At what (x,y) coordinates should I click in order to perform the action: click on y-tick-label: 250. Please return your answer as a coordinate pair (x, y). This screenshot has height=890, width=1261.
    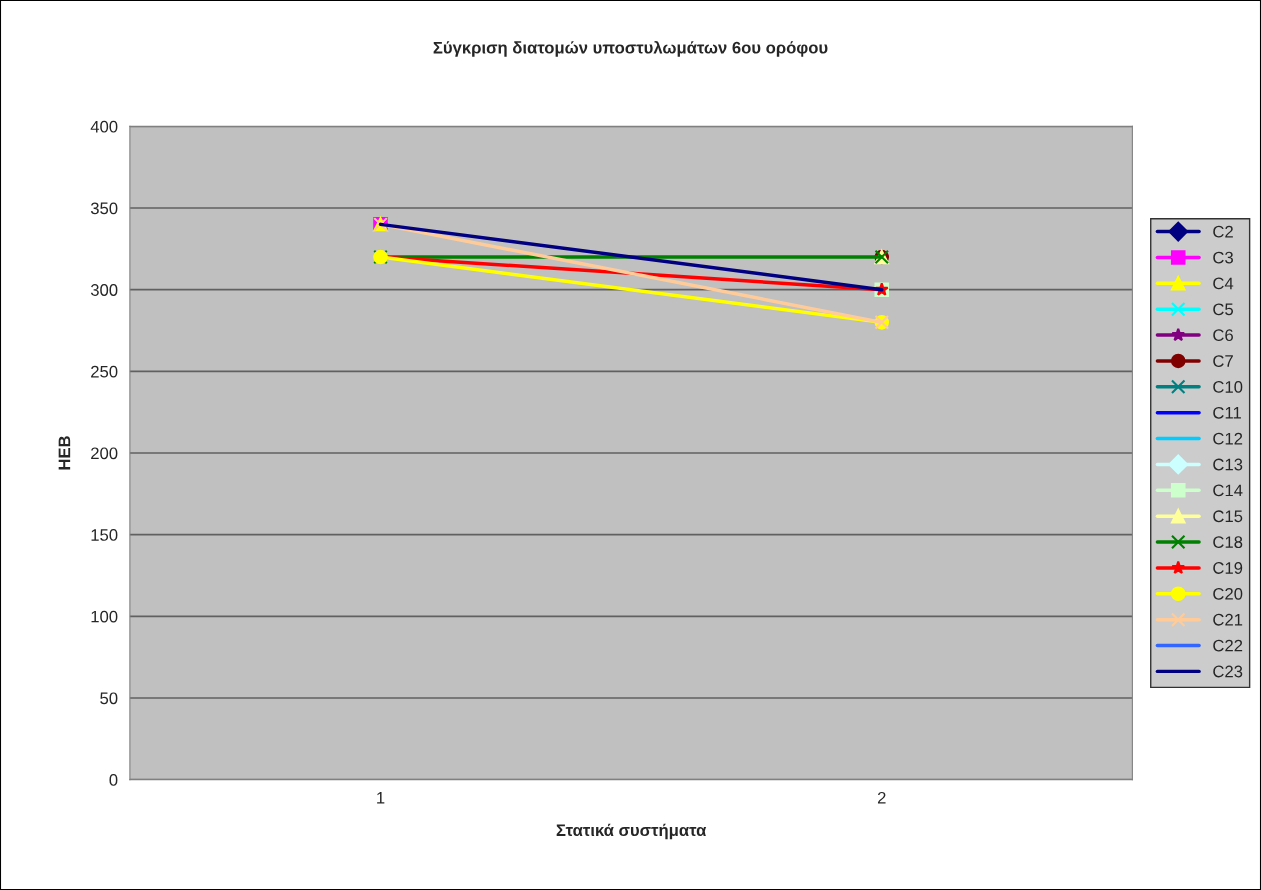
    Looking at the image, I should click on (104, 371).